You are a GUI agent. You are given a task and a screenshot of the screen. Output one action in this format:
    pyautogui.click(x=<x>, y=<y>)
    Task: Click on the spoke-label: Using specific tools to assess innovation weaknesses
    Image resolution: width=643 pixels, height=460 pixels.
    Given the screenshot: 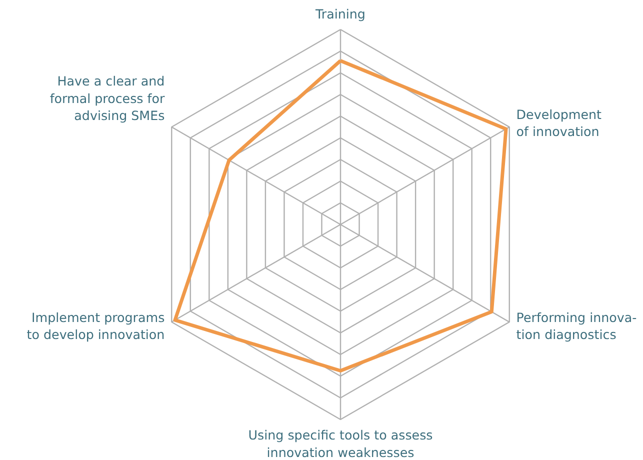 What is the action you would take?
    pyautogui.click(x=340, y=444)
    